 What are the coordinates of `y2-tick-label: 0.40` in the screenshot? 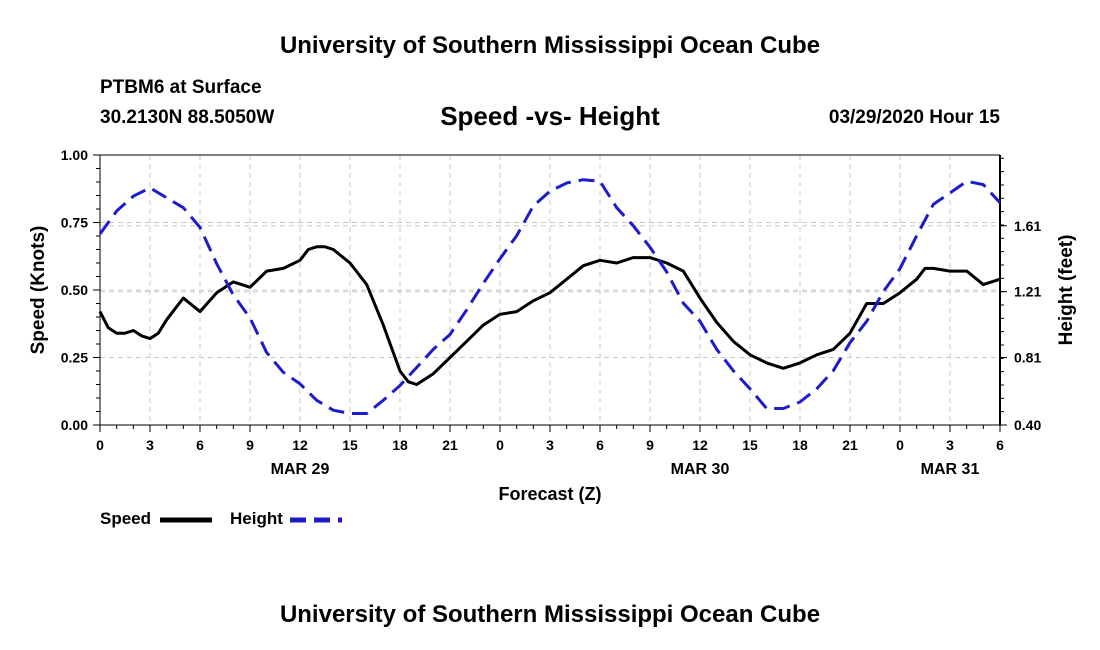 It's located at (1027, 425).